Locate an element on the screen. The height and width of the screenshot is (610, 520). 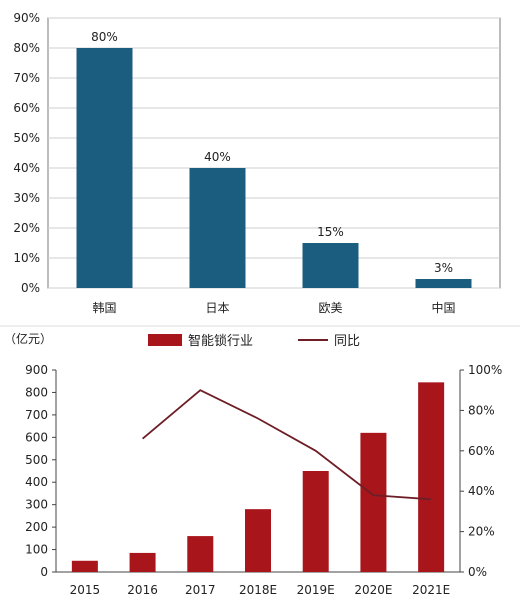
y-tick-label-right: 40% is located at coordinates (481, 491).